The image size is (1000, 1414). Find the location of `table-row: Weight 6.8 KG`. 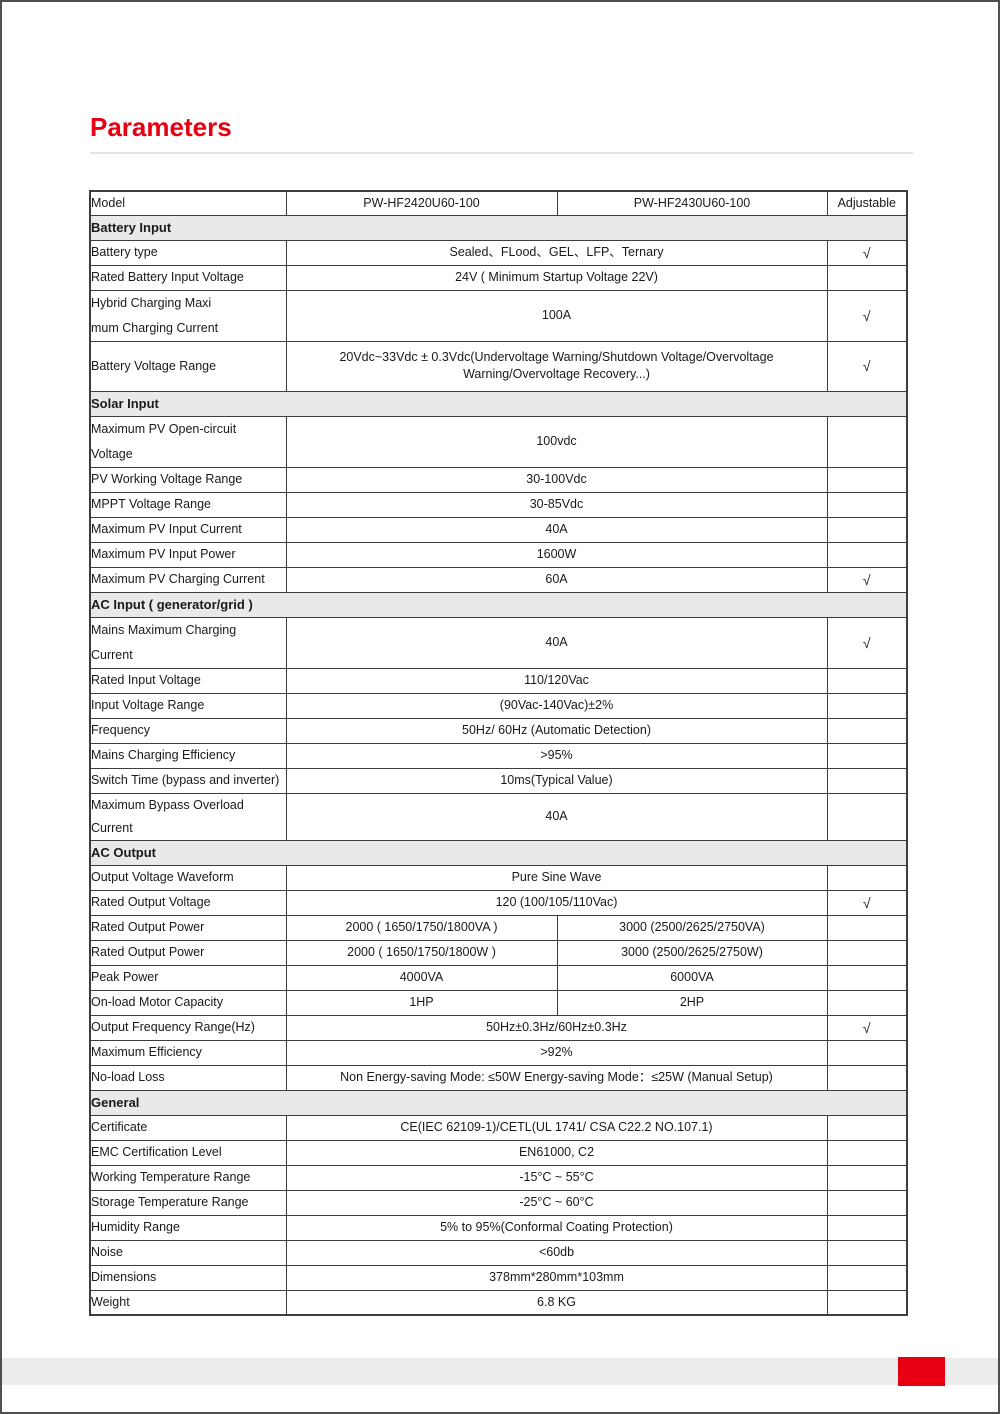

table-row: Weight 6.8 KG is located at coordinates (498, 1302).